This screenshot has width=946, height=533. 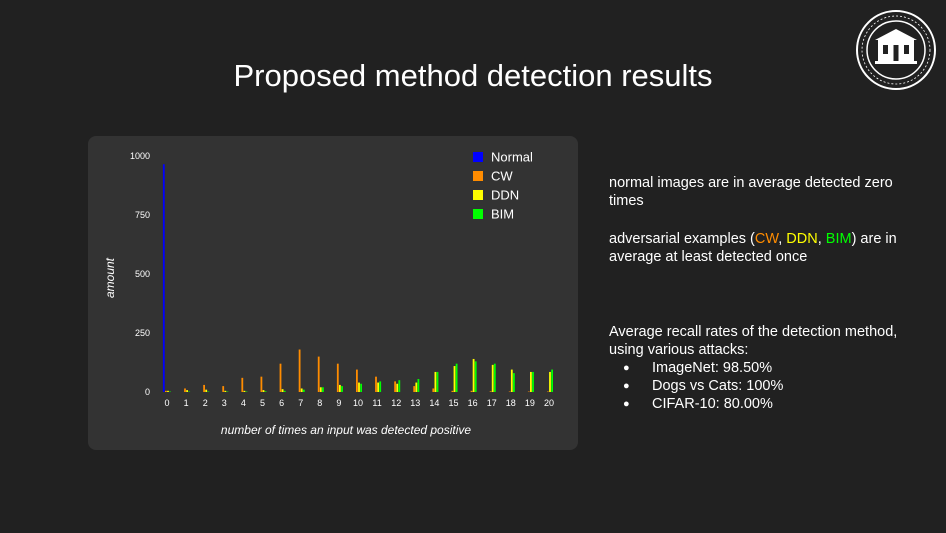 I want to click on legend-label-ddn: DDN, so click(x=505, y=195).